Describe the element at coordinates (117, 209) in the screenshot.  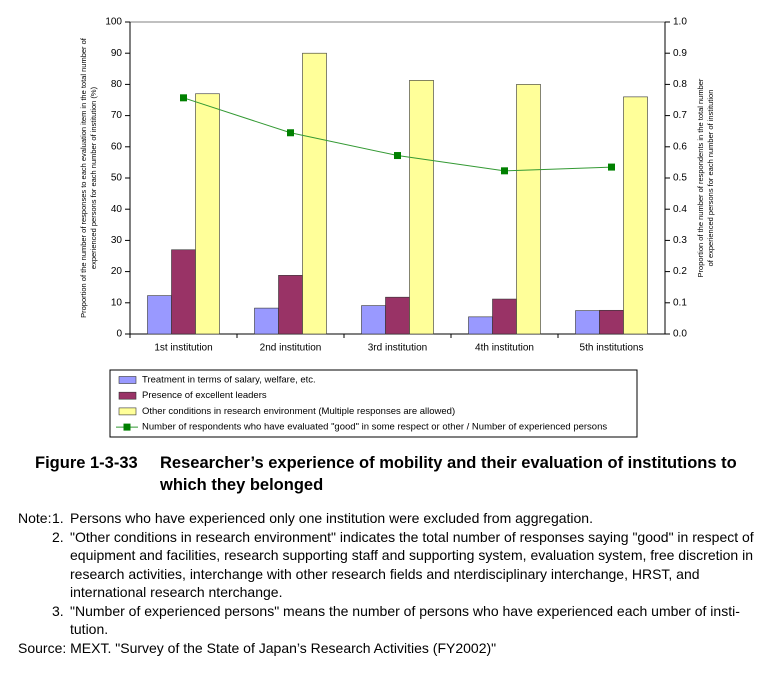
I see `y-tick-label: 40` at that location.